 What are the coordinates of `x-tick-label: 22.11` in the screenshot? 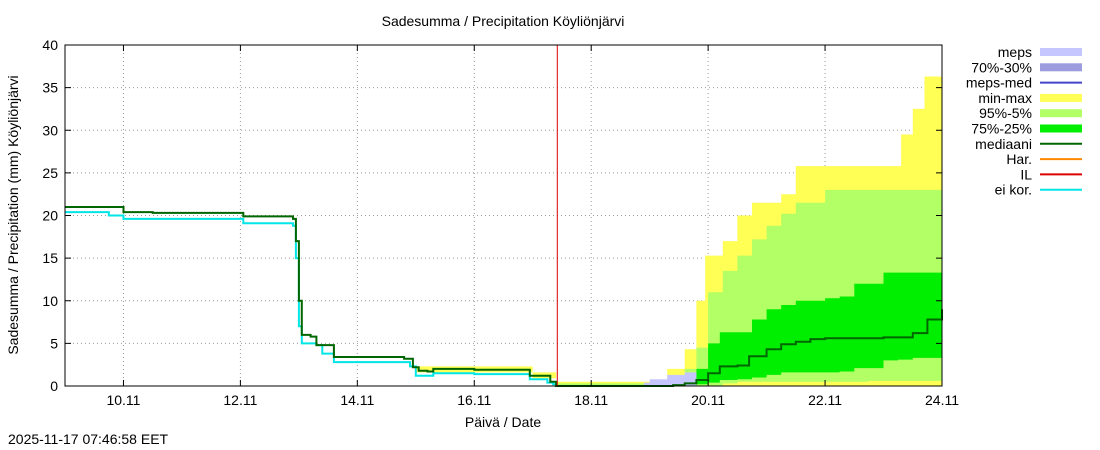 It's located at (825, 400).